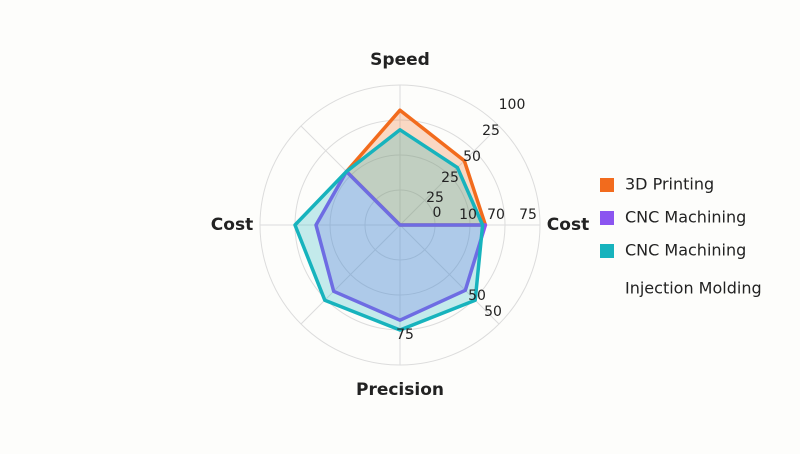 This screenshot has width=800, height=454. What do you see at coordinates (400, 390) in the screenshot?
I see `category-label: Precision` at bounding box center [400, 390].